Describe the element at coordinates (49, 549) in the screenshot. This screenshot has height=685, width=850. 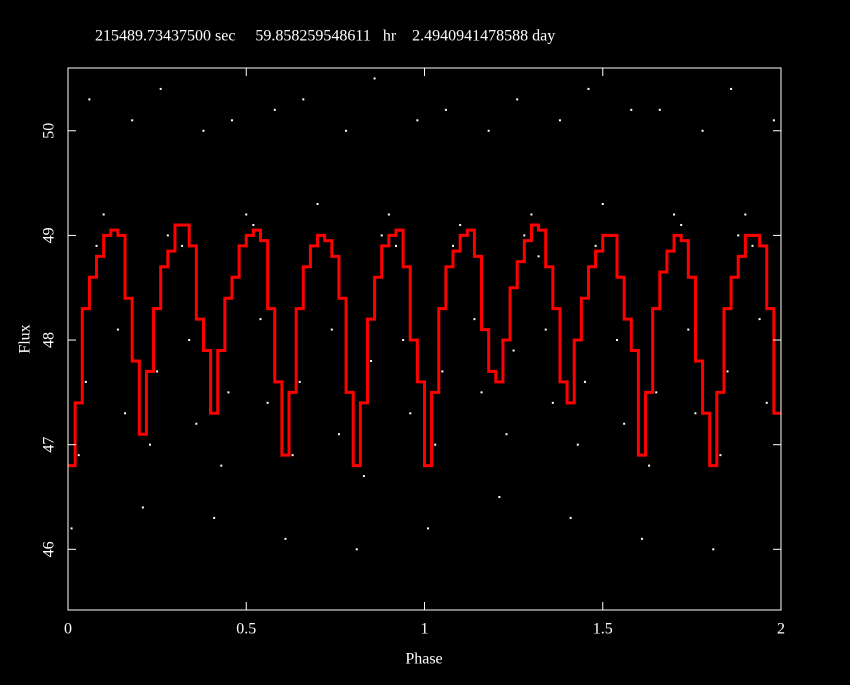
I see `y-tick-label: 46` at that location.